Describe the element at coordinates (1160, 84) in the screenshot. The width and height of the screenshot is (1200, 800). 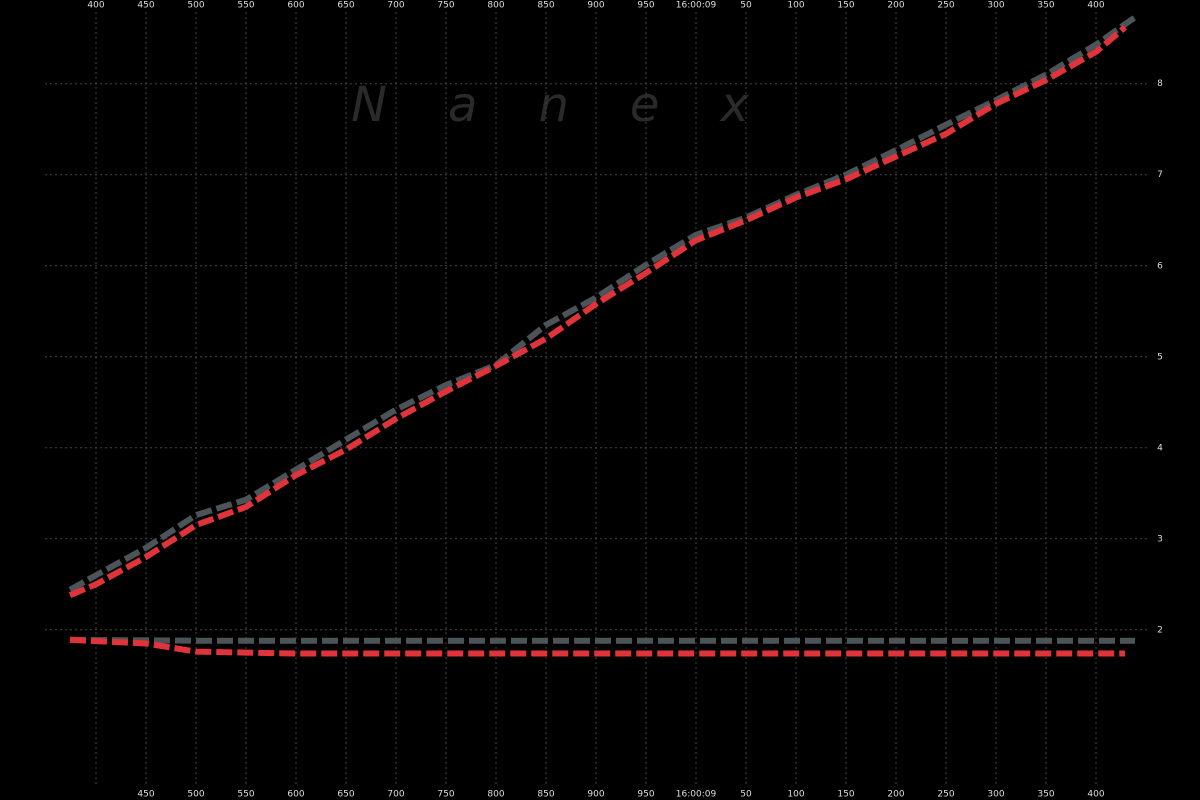
I see `y-tick-label: 8` at that location.